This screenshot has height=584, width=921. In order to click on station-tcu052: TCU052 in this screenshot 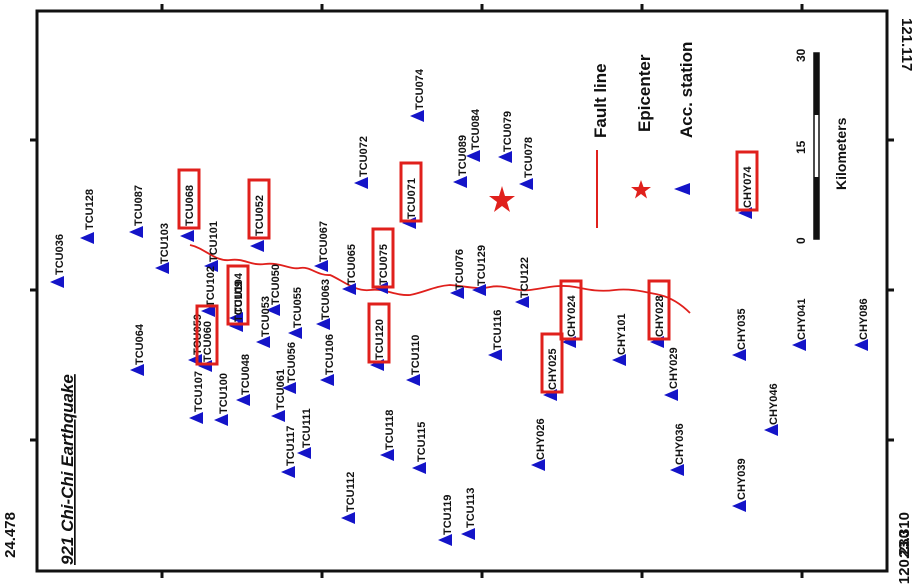, I will do `click(259, 215)`.